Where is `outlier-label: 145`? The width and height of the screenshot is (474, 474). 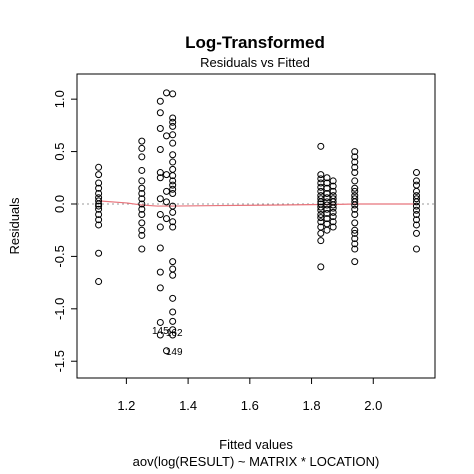
outlier-label: 145 is located at coordinates (160, 331).